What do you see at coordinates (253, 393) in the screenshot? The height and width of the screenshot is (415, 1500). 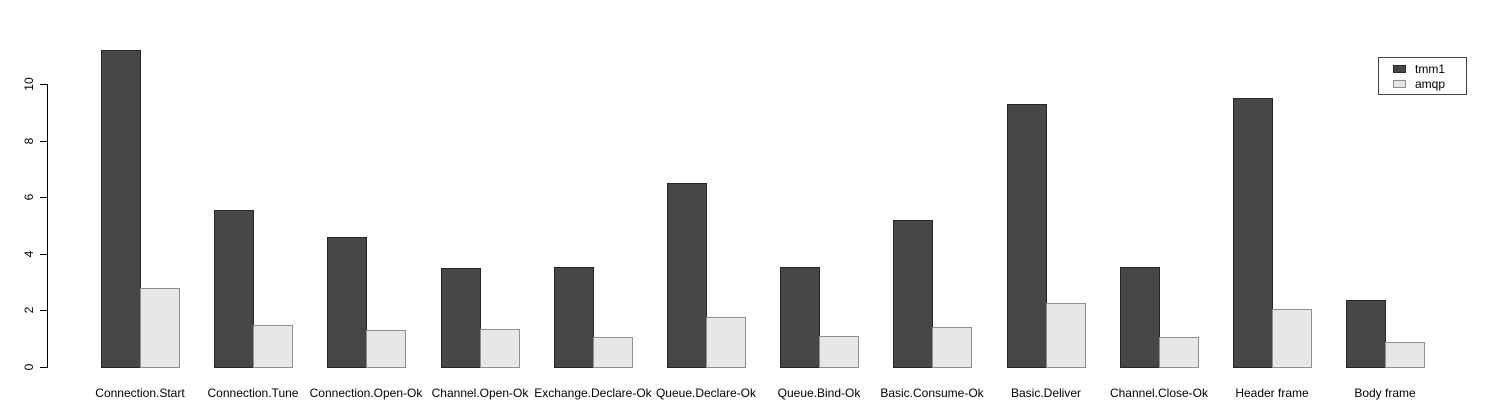 I see `category-label: Connection.Tune` at bounding box center [253, 393].